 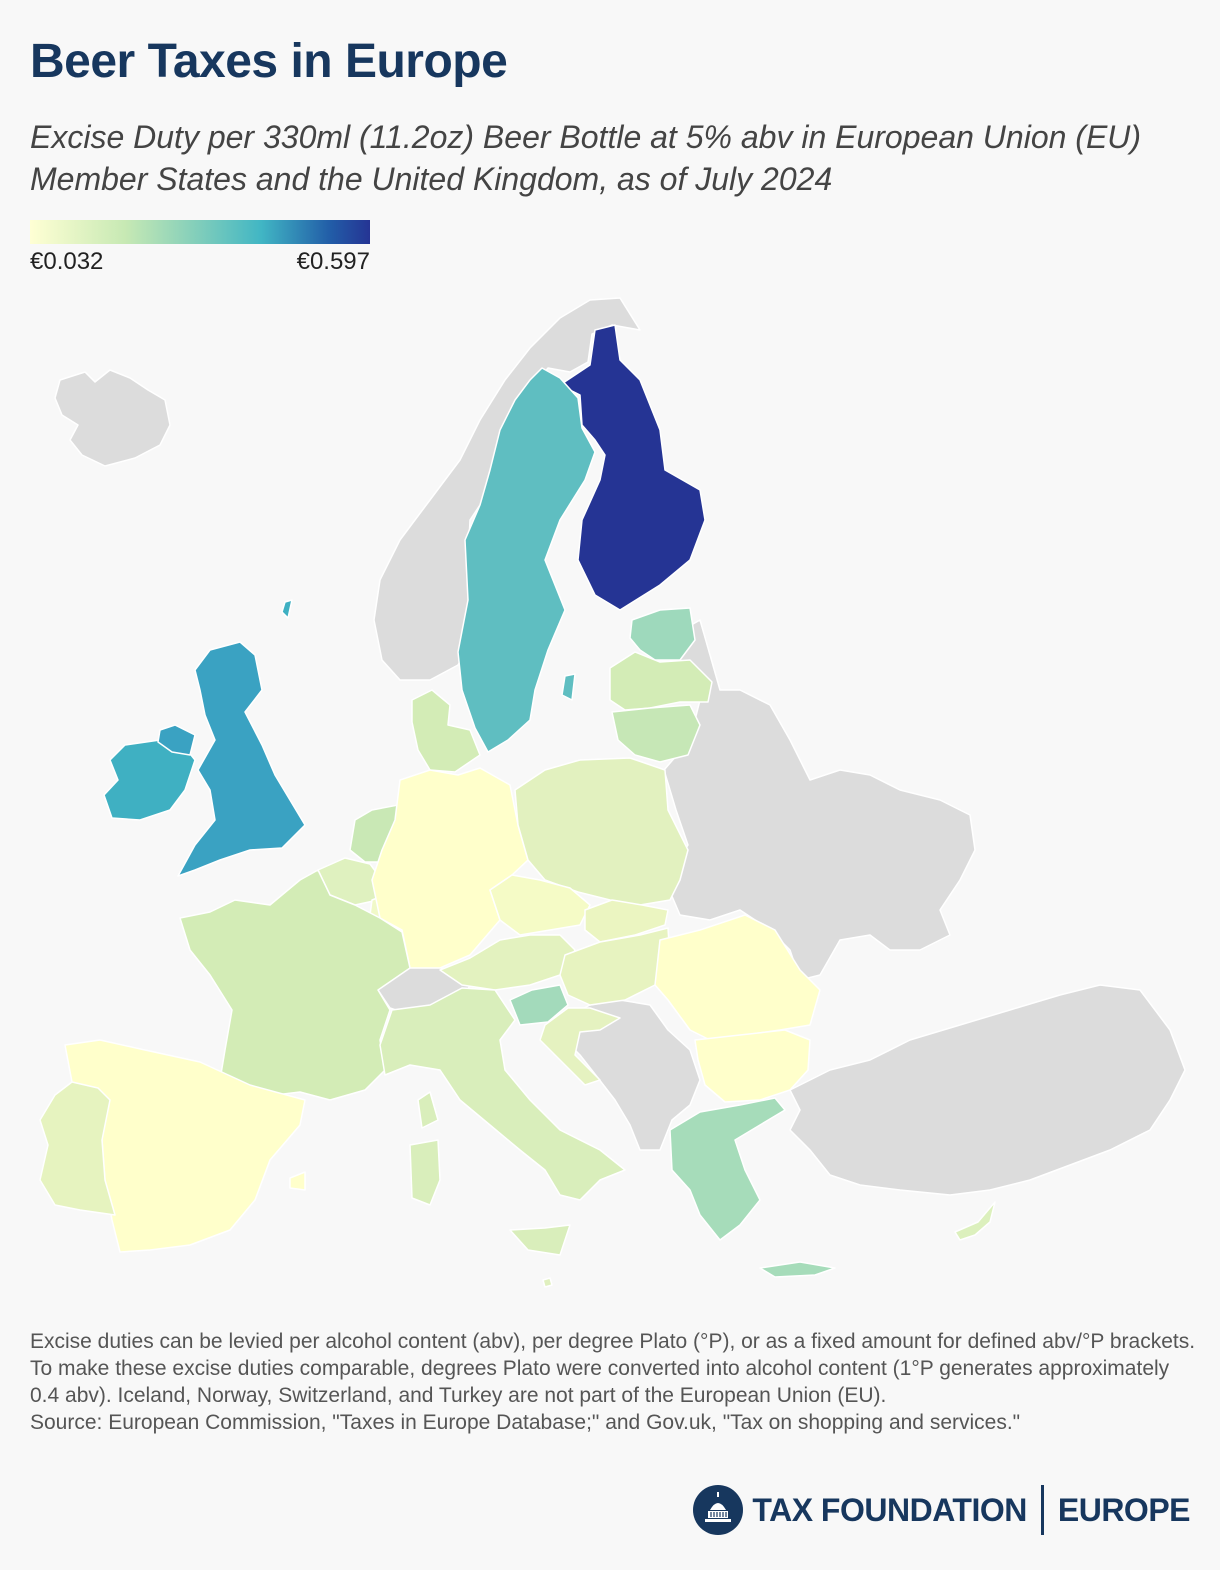 What do you see at coordinates (632, 467) in the screenshot?
I see `region-finland` at bounding box center [632, 467].